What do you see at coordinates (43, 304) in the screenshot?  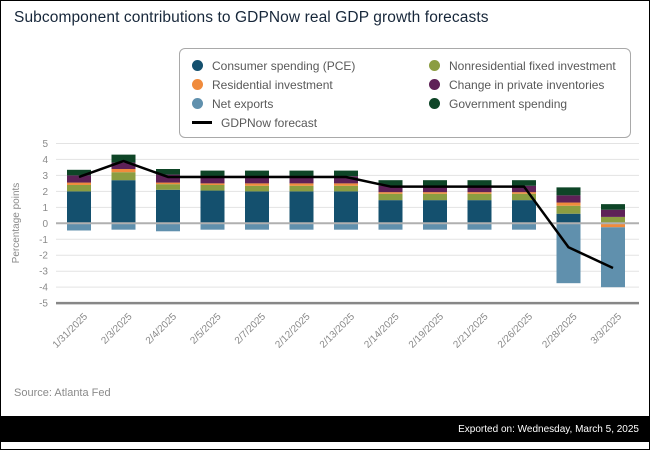 I see `y-tick-label: -5` at bounding box center [43, 304].